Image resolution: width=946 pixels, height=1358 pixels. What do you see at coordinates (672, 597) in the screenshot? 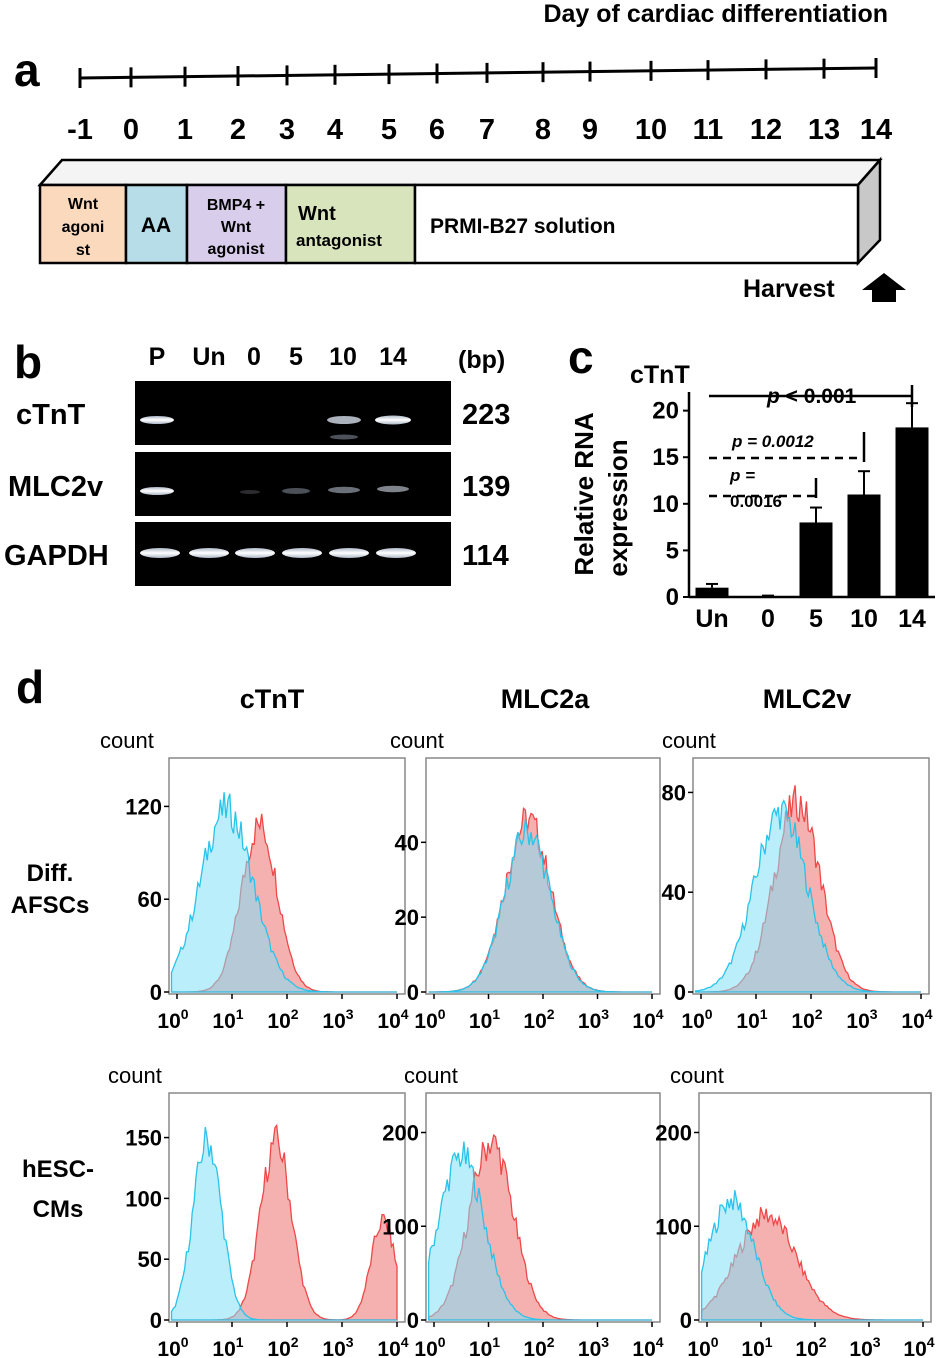
I see `chart-c-ytick-label: 0` at bounding box center [672, 597].